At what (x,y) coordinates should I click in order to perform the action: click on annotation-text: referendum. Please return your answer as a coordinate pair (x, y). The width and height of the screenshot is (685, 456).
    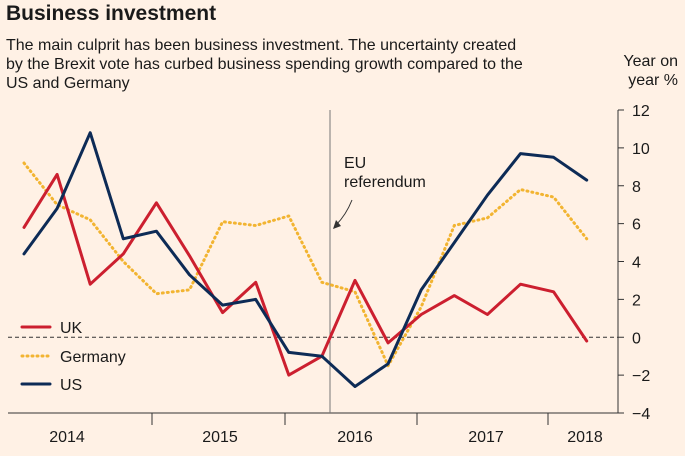
    Looking at the image, I should click on (385, 182).